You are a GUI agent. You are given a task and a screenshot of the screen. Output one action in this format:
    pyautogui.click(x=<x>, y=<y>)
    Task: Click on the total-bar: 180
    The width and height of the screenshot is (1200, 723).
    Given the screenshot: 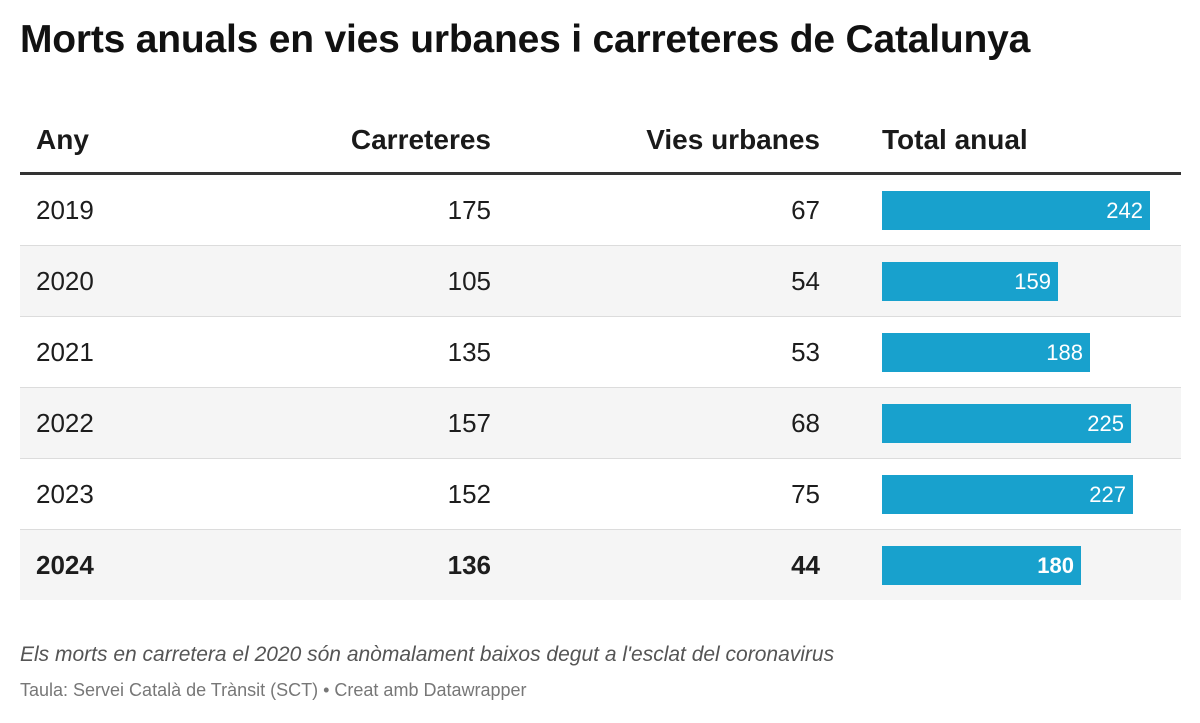 What is the action you would take?
    pyautogui.click(x=981, y=565)
    